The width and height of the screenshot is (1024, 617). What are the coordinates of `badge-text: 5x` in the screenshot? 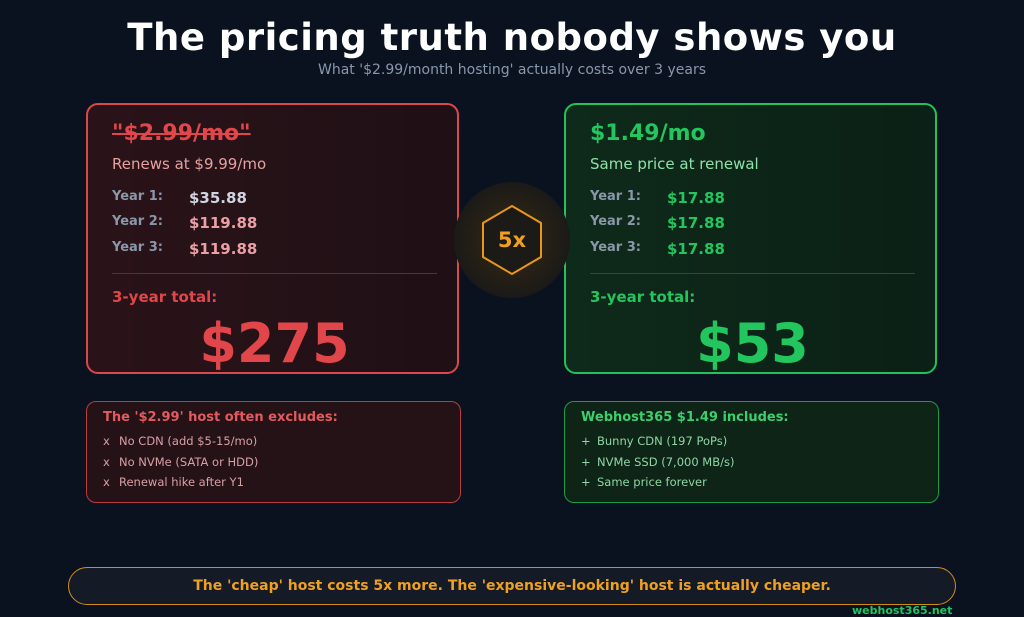 It's located at (512, 240).